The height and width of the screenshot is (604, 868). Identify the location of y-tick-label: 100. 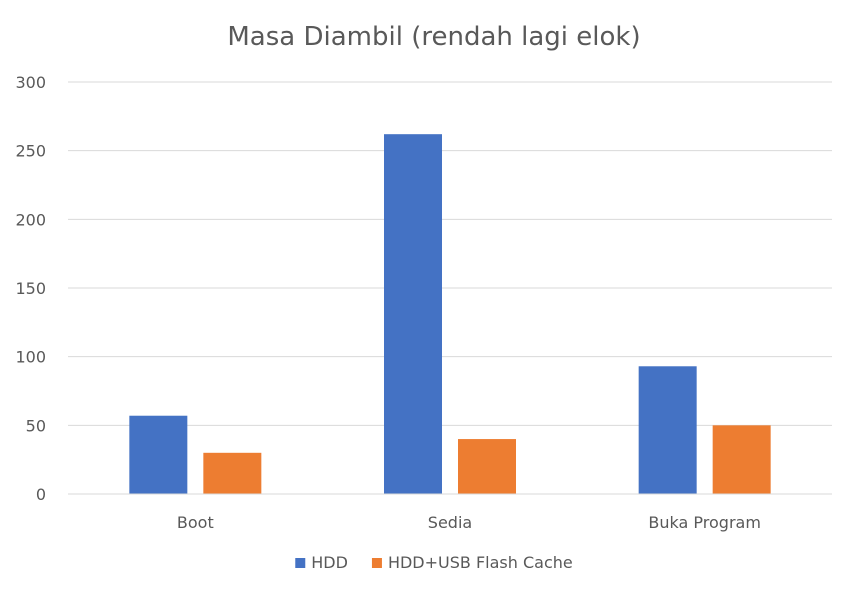
(30, 357).